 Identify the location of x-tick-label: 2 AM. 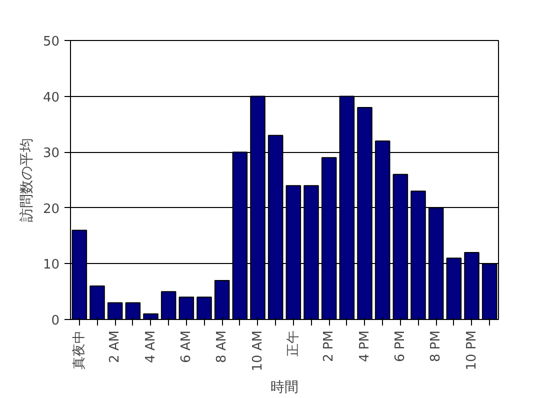
(115, 347).